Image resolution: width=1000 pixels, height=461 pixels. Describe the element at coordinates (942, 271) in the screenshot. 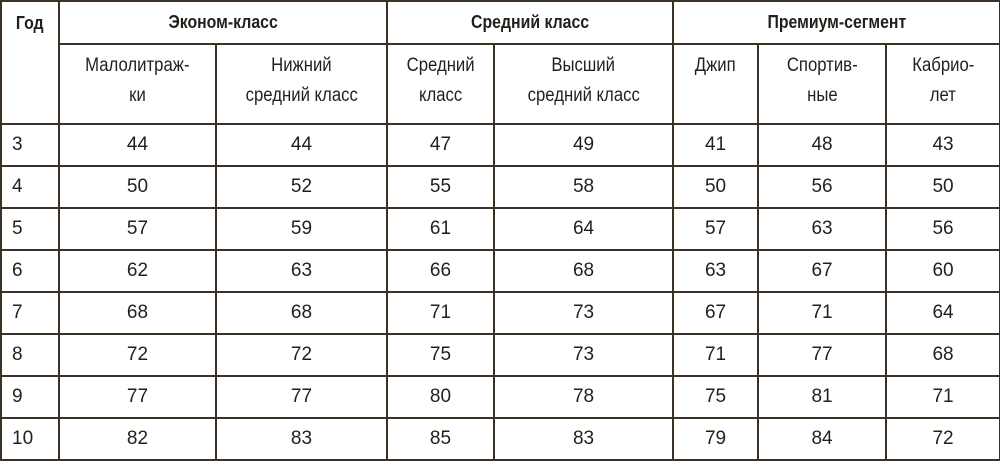

I see `value-cell: 60` at that location.